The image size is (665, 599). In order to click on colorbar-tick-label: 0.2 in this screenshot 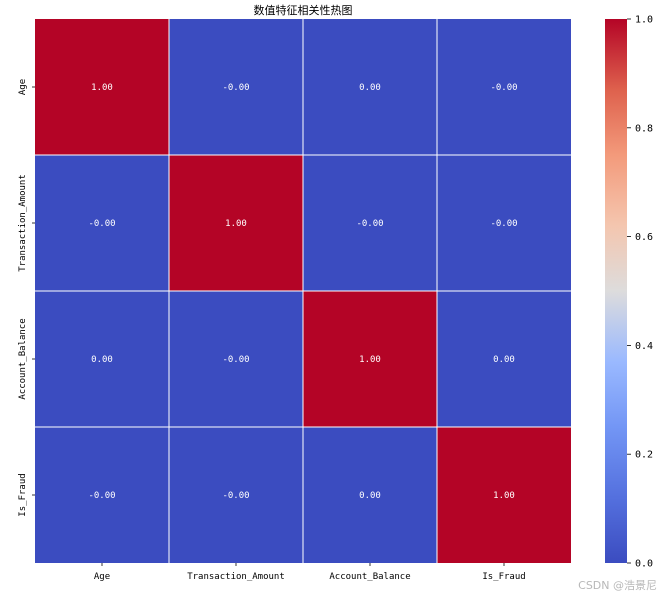, I will do `click(644, 455)`.